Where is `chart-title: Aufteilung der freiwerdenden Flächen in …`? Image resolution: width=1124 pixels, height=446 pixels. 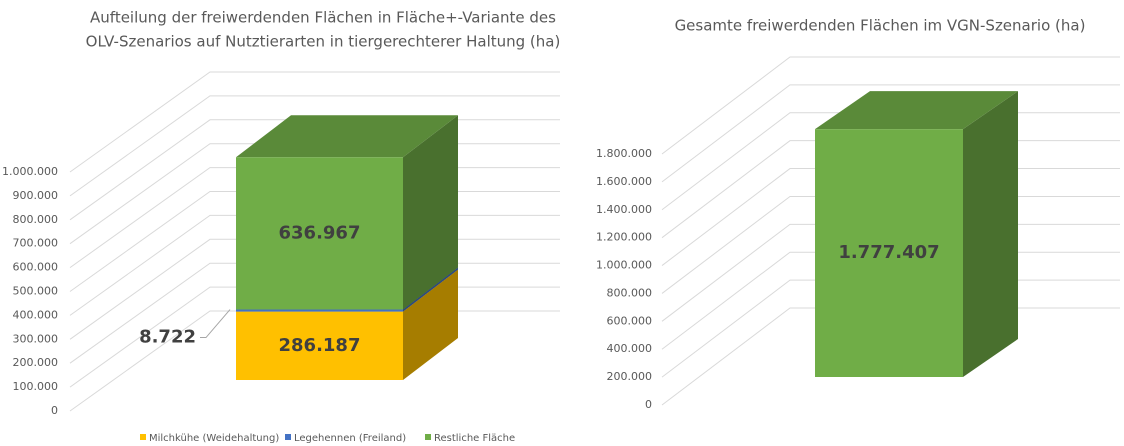
chart-title: Aufteilung der freiwerdenden Flächen in … is located at coordinates (323, 18).